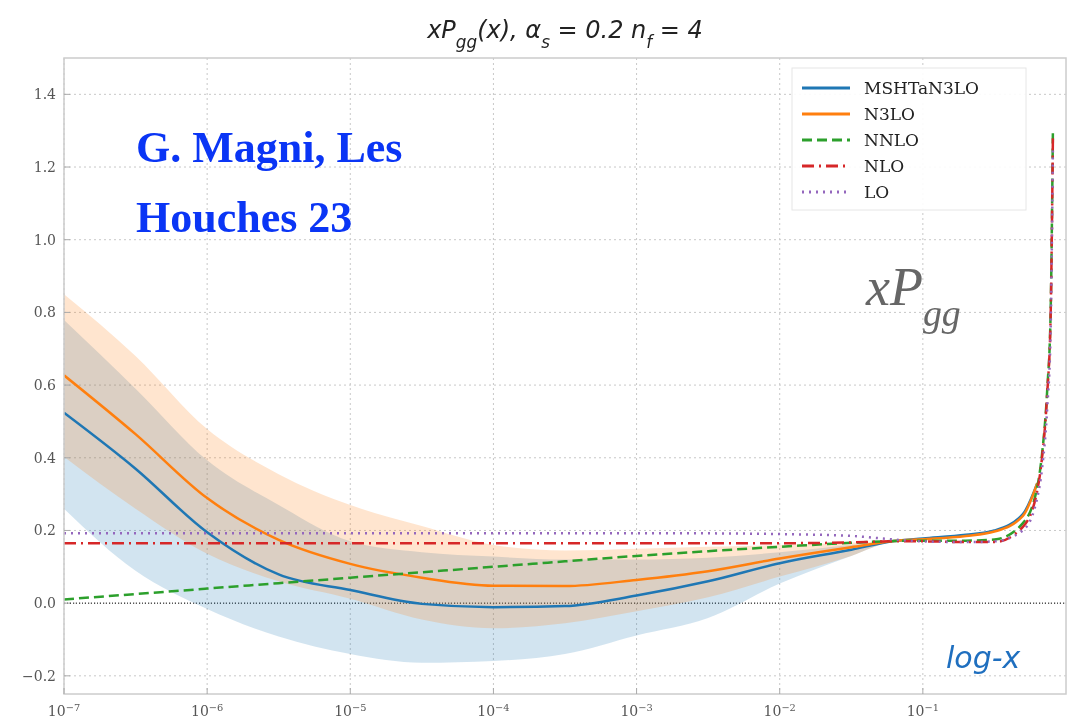 The height and width of the screenshot is (724, 1074). What do you see at coordinates (350, 710) in the screenshot?
I see `x-tick-label: 10$^{−5}$` at bounding box center [350, 710].